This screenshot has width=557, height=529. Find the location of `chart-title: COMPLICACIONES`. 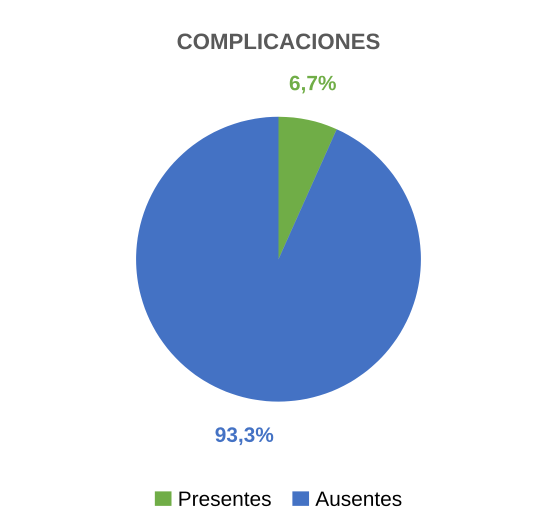

chart-title: COMPLICACIONES is located at coordinates (279, 42).